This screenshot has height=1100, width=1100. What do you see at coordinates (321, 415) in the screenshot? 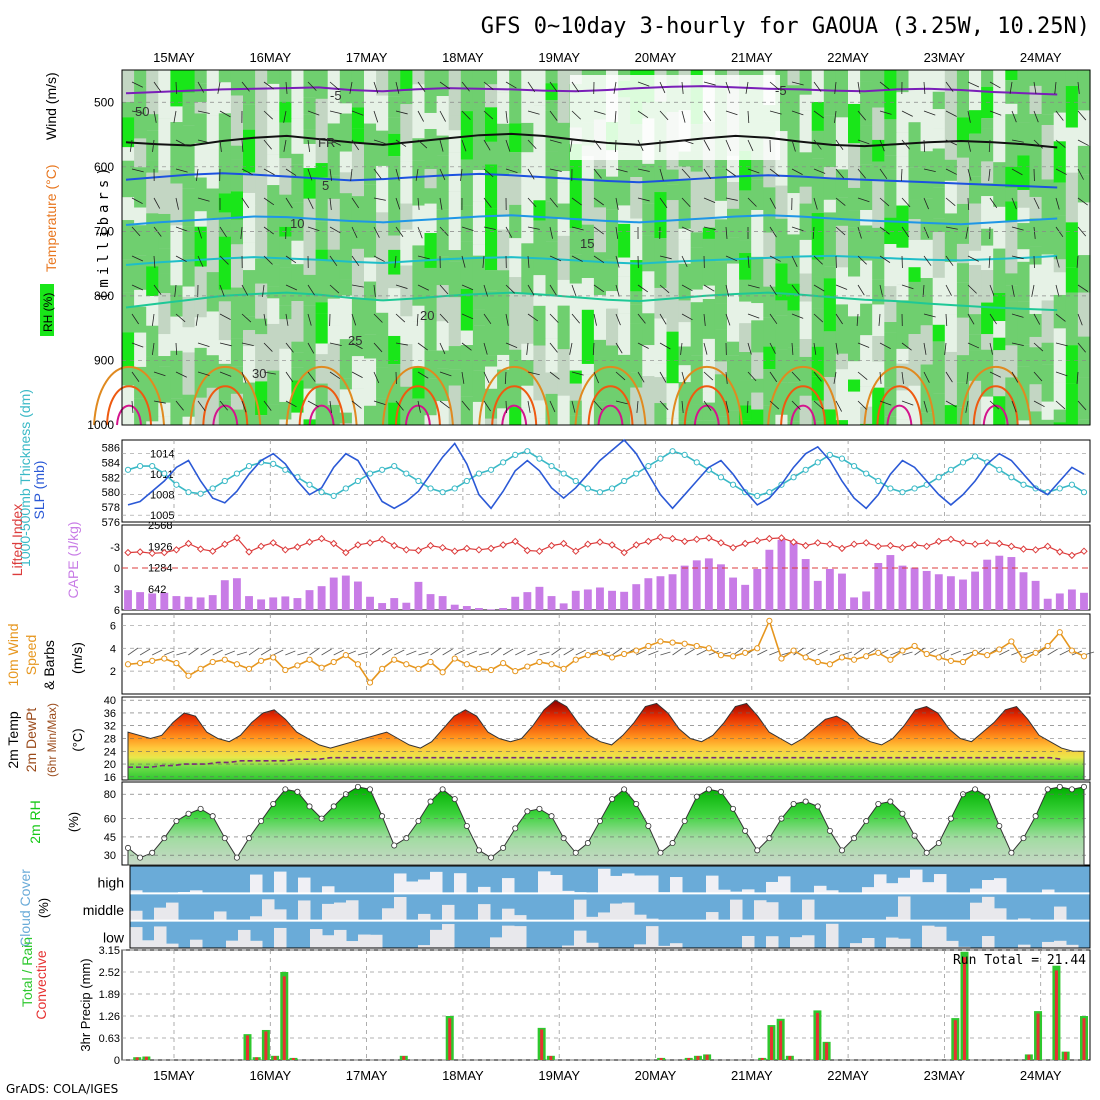
I see `isotherm-35-curve` at bounding box center [321, 415].